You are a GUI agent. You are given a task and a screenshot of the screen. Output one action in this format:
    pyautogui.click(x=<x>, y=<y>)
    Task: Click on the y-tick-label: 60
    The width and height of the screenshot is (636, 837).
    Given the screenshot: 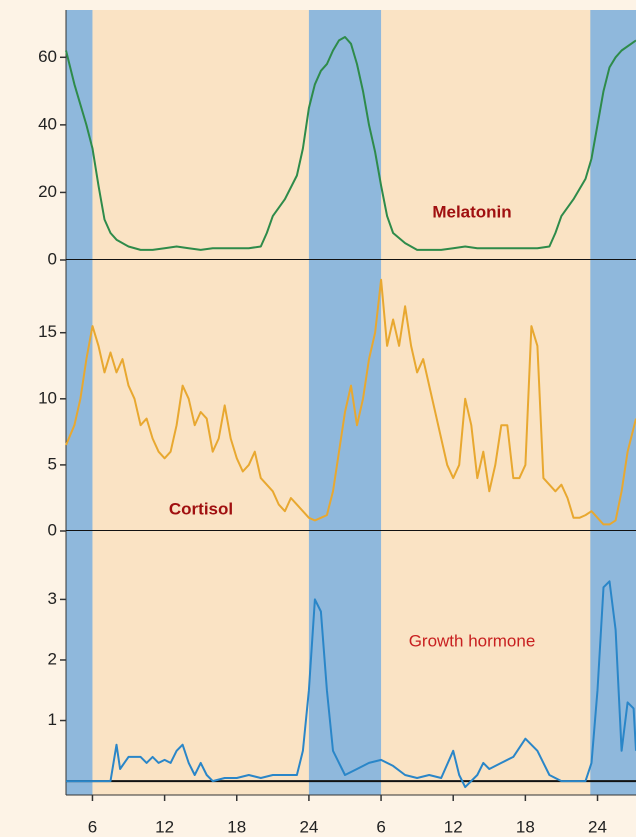 What is the action you would take?
    pyautogui.click(x=47, y=56)
    